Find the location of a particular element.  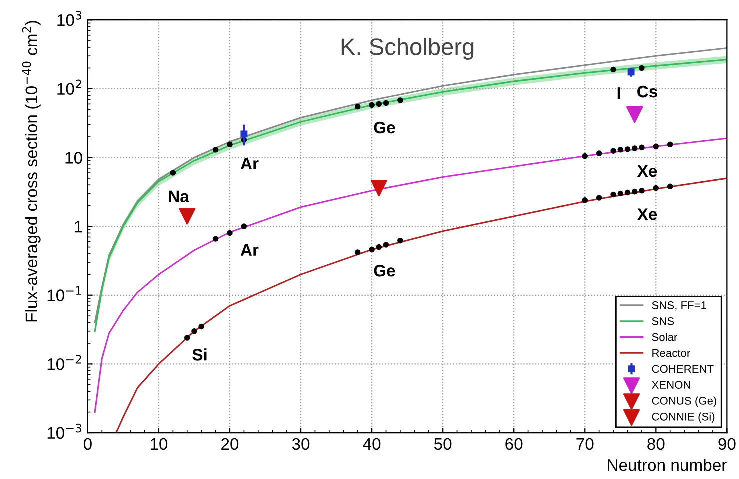

legend-label: SNS is located at coordinates (663, 321).